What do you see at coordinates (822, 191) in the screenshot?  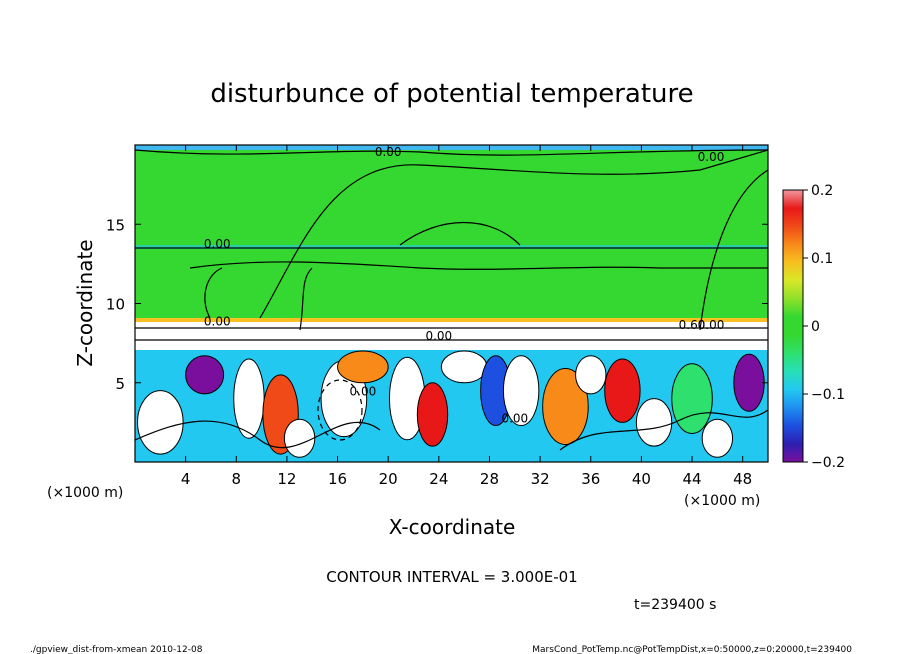 I see `colorbar-tick-label: 0.2` at bounding box center [822, 191].